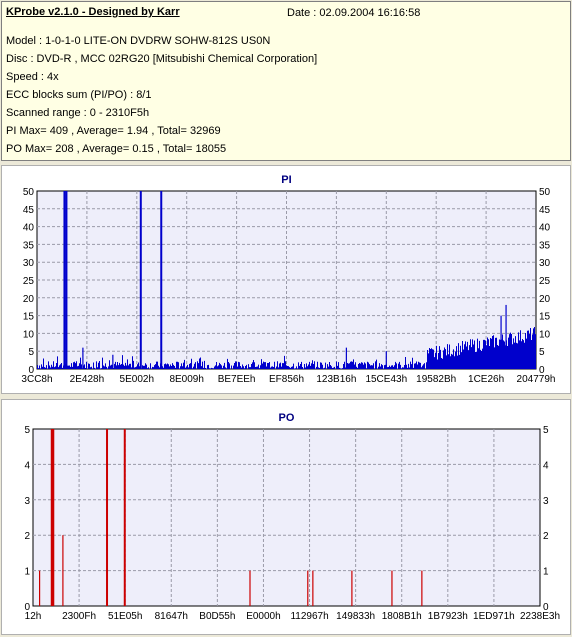 The width and height of the screenshot is (572, 637). What do you see at coordinates (545, 210) in the screenshot?
I see `y-tick-label-right: 45` at bounding box center [545, 210].